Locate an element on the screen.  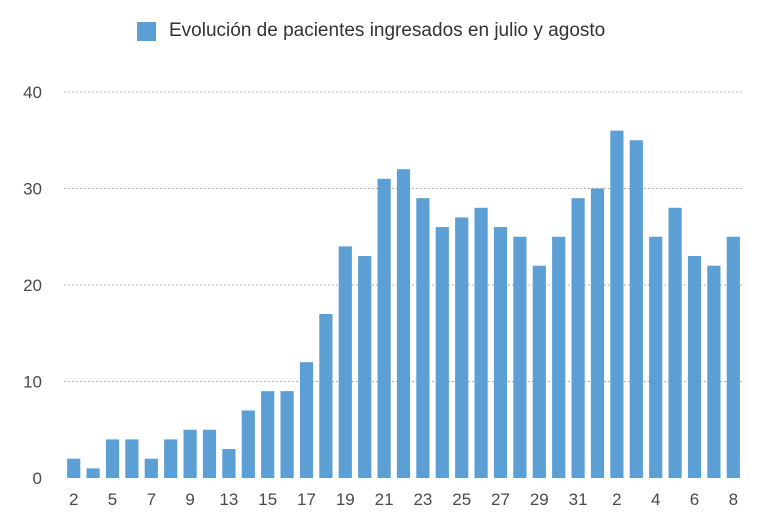
y-tick-label: 30 is located at coordinates (32, 189).